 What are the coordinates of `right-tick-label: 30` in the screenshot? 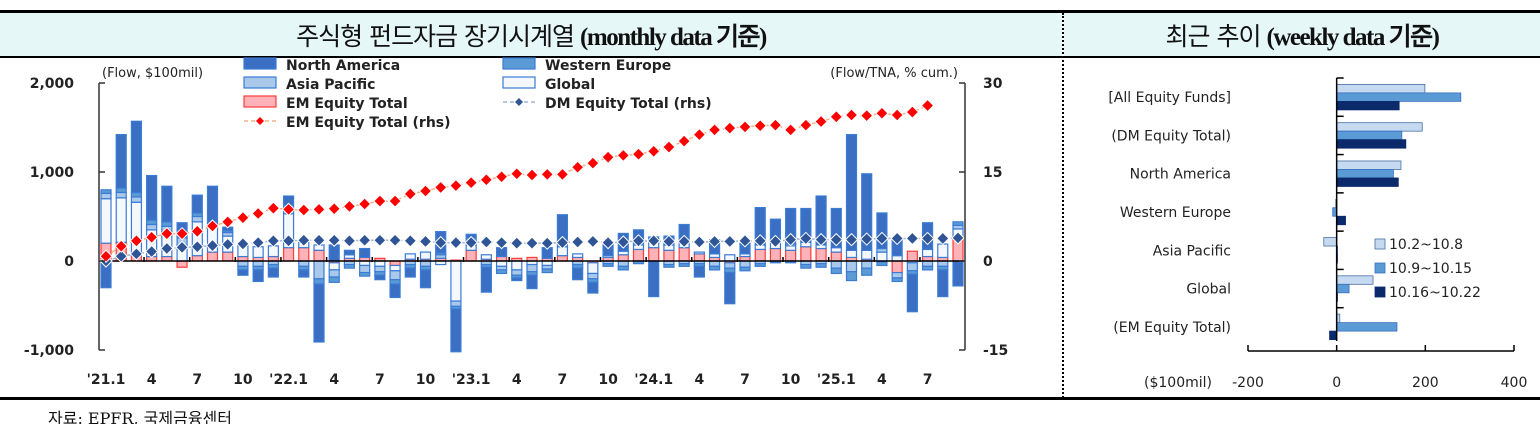 It's located at (993, 84).